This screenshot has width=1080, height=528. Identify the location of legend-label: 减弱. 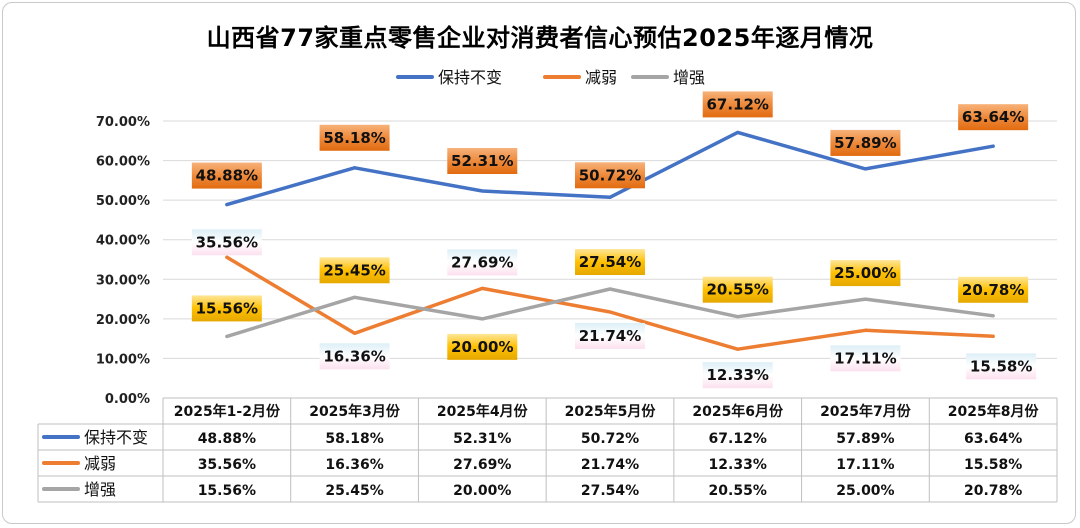
(601, 77).